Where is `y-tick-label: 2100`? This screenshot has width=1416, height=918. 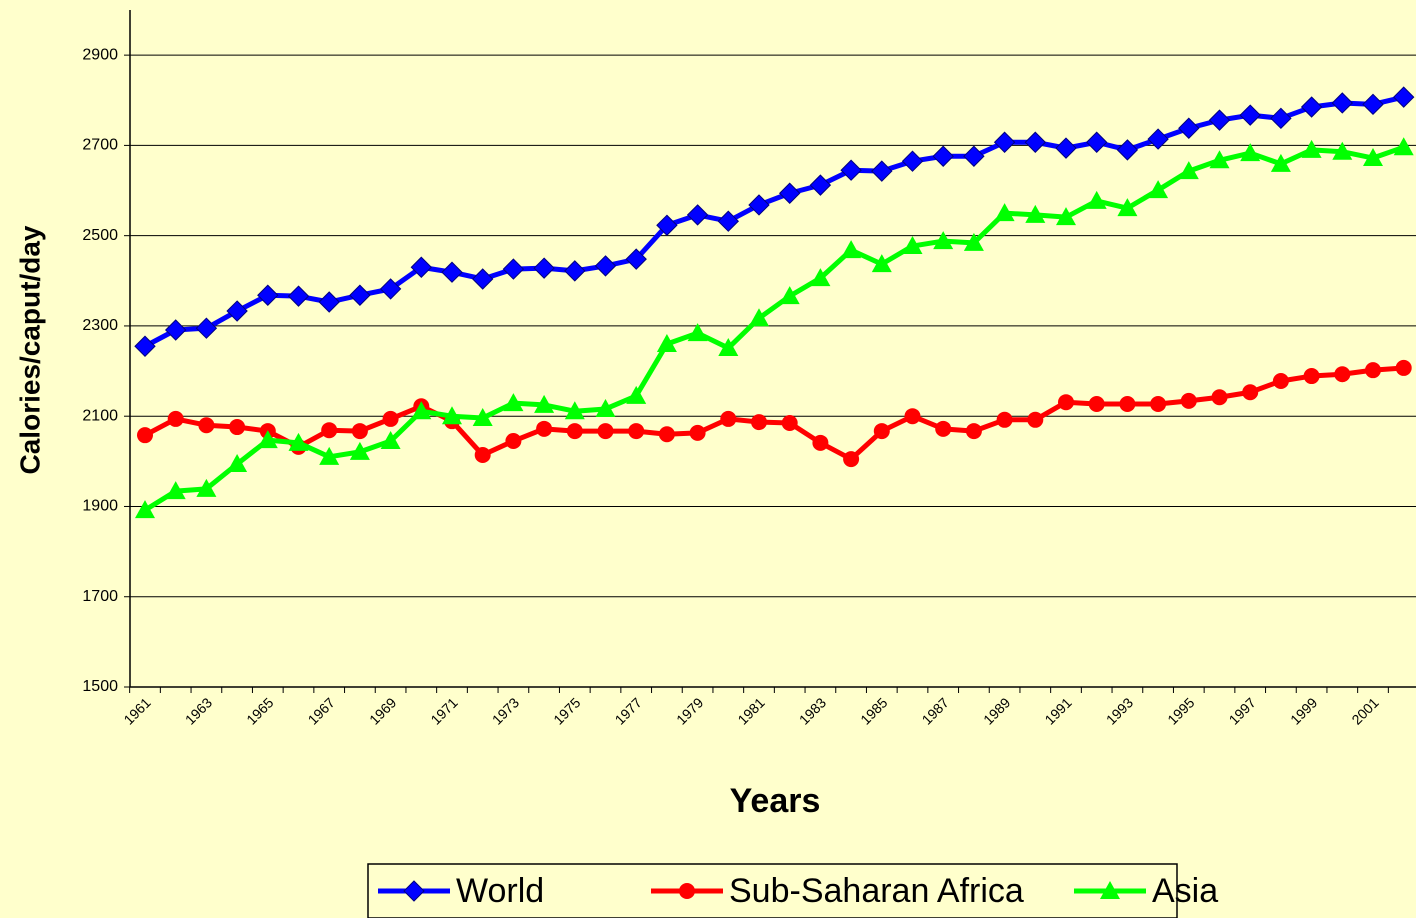 y-tick-label: 2100 is located at coordinates (100, 415).